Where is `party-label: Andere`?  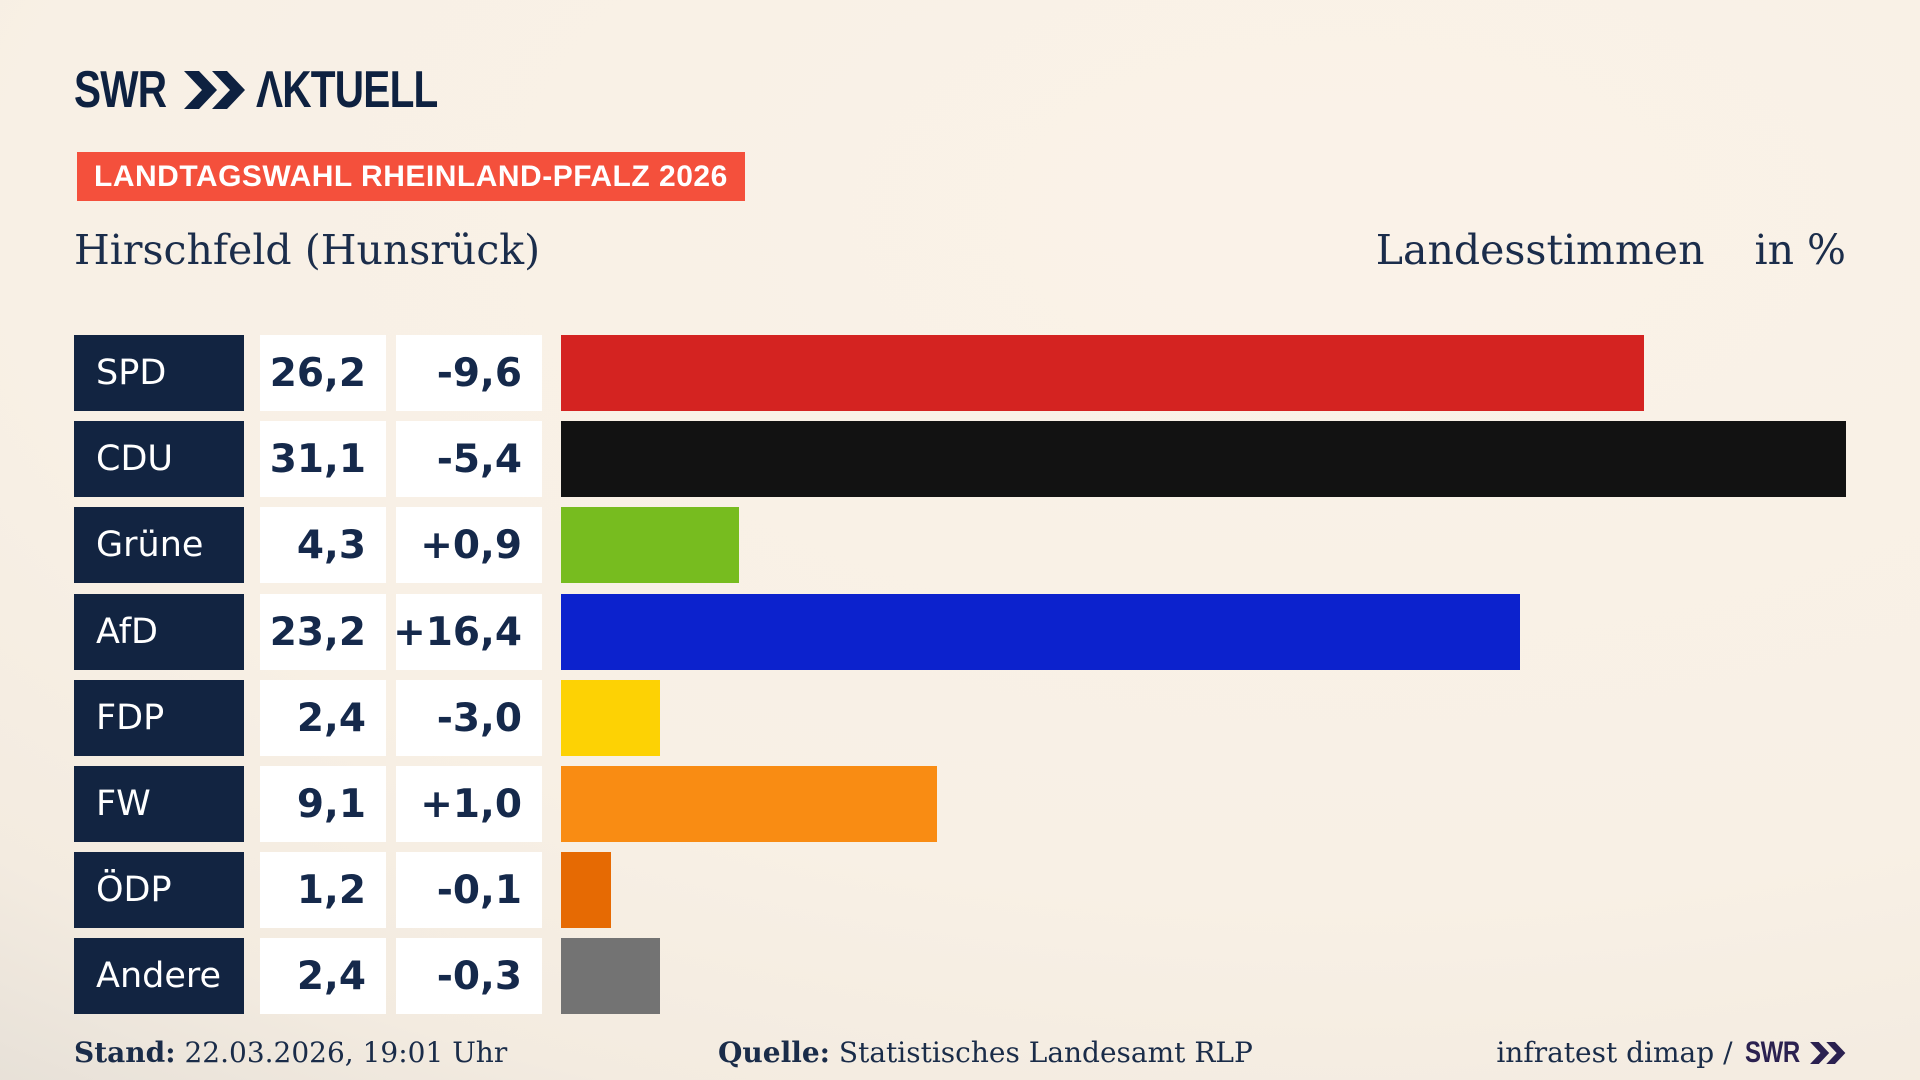
party-label: Andere is located at coordinates (159, 976).